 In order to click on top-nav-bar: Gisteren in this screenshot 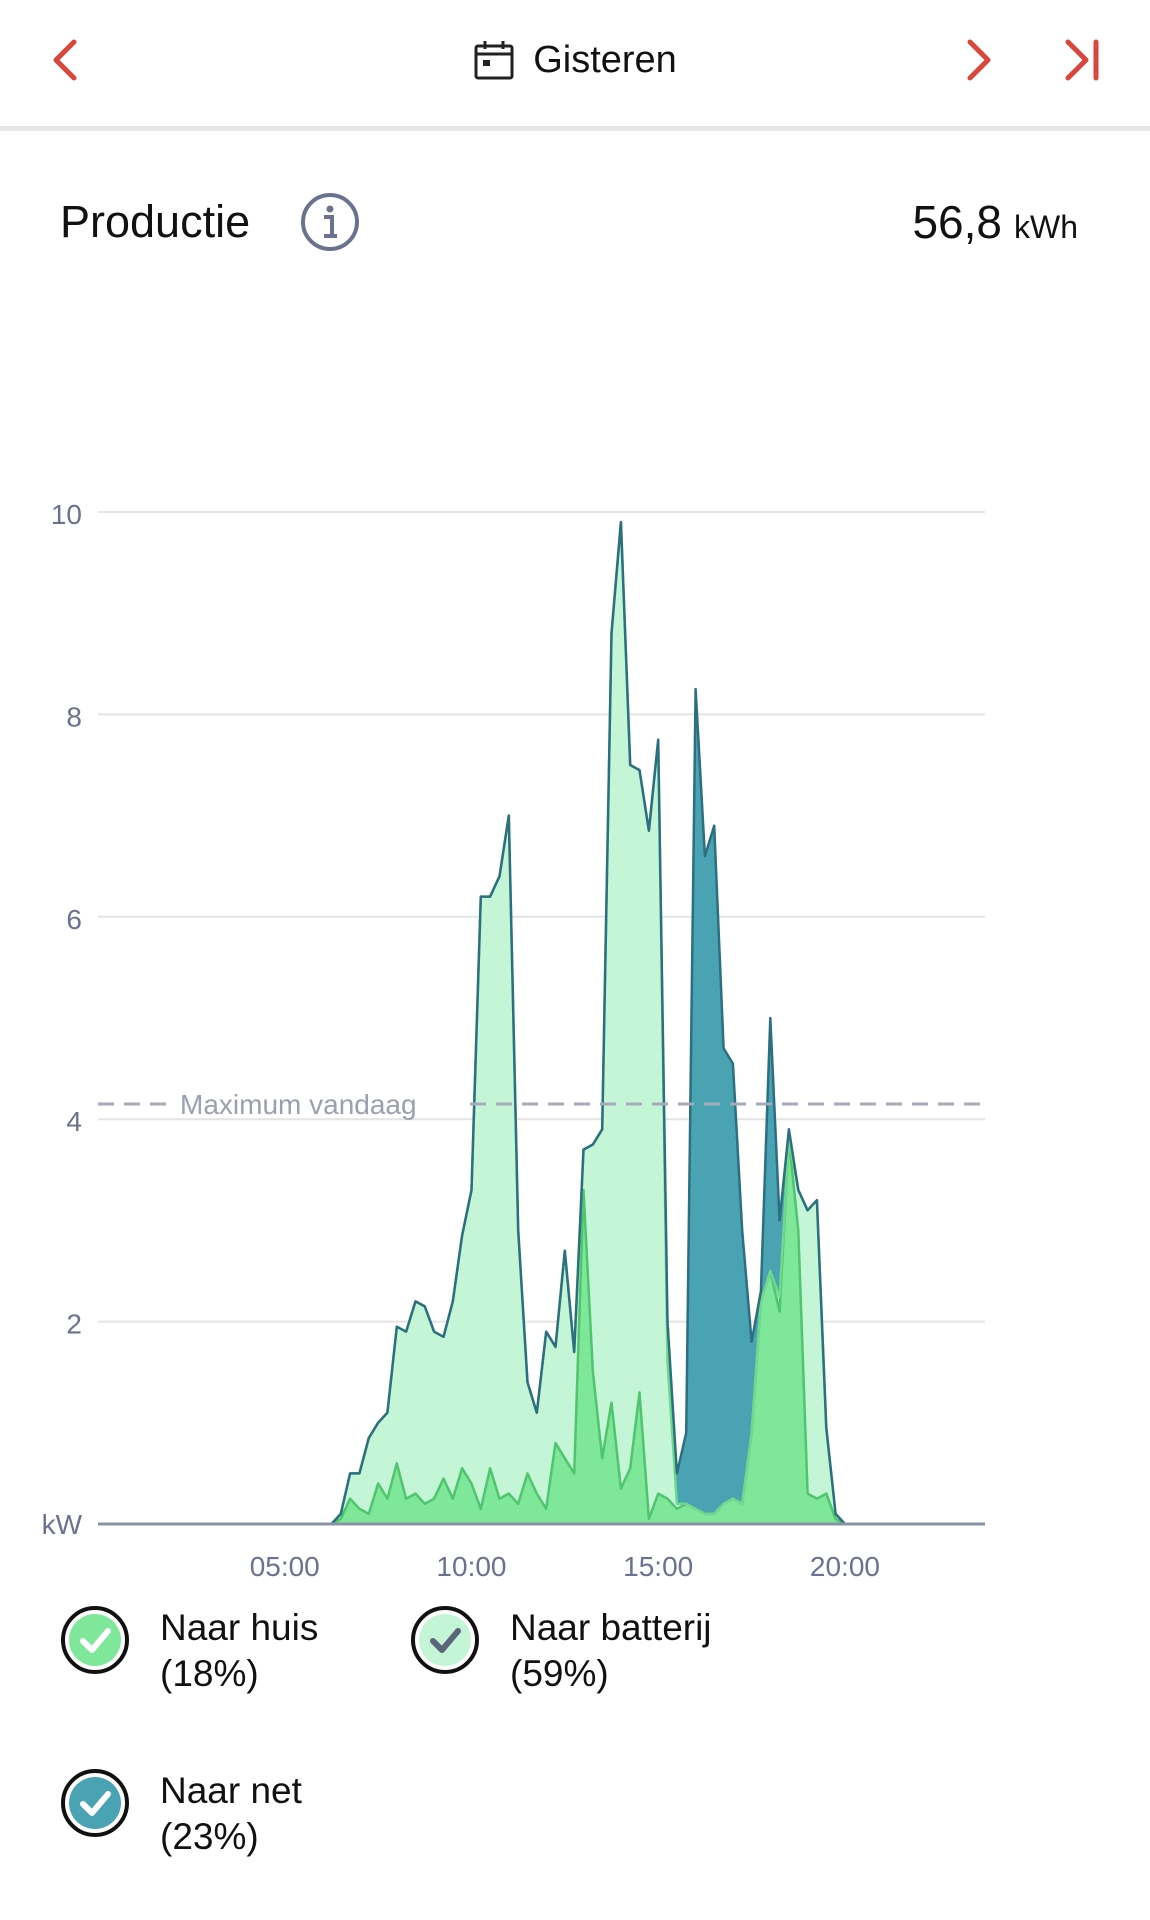, I will do `click(575, 64)`.